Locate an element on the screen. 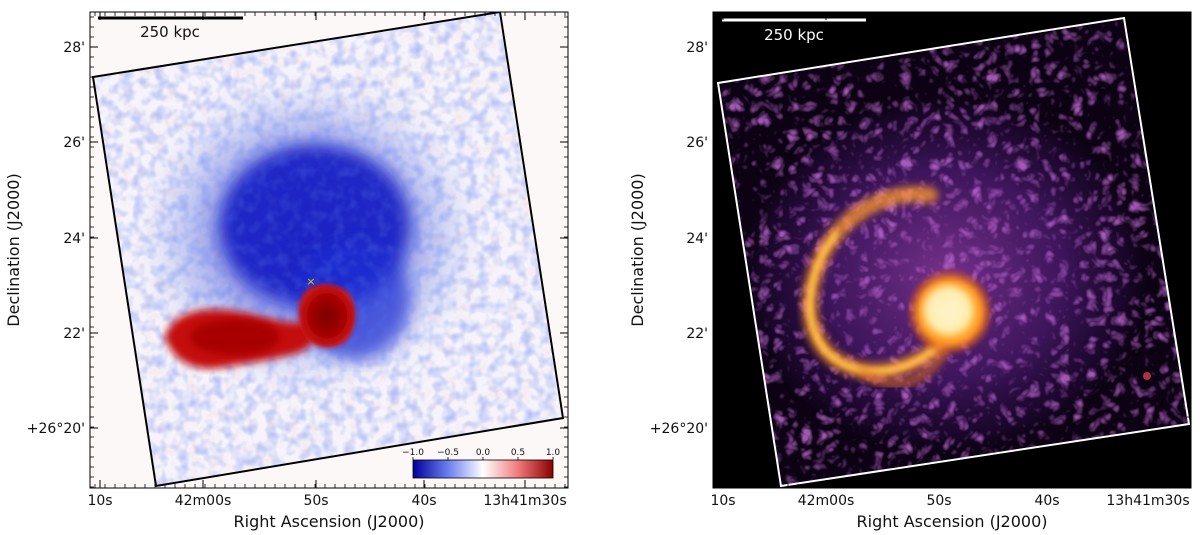 This screenshot has width=1200, height=535. colorbar-tick-label: 0.5 is located at coordinates (518, 453).